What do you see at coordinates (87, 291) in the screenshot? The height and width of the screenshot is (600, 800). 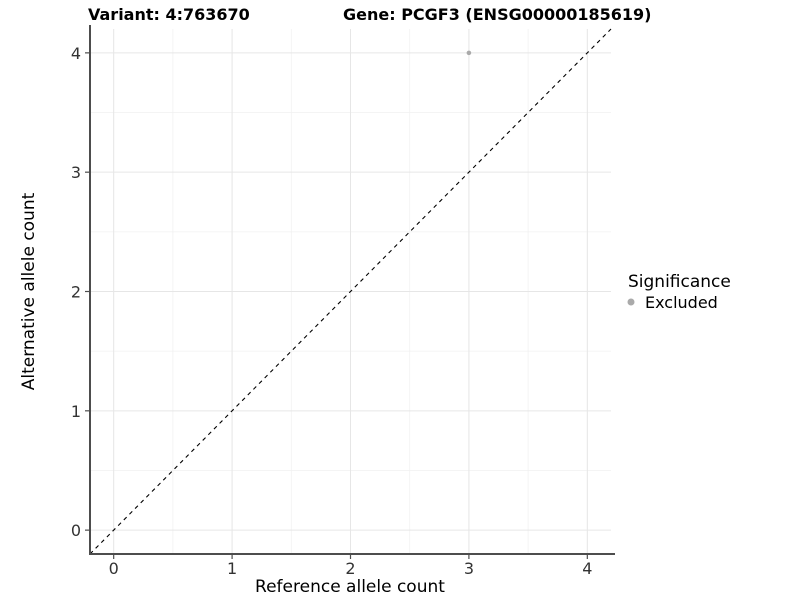 I see `y-axis-ticks` at bounding box center [87, 291].